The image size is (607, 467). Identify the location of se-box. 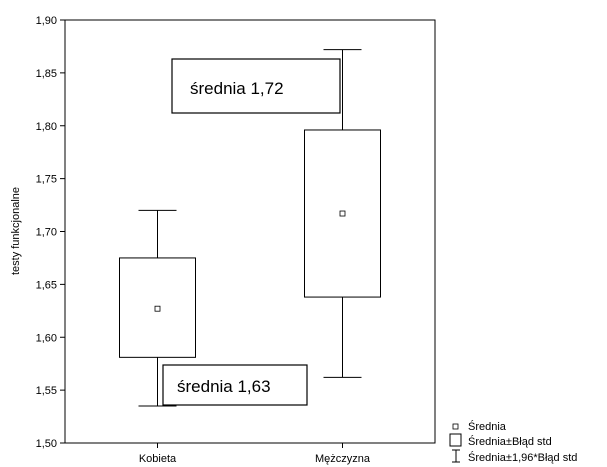
(342, 213).